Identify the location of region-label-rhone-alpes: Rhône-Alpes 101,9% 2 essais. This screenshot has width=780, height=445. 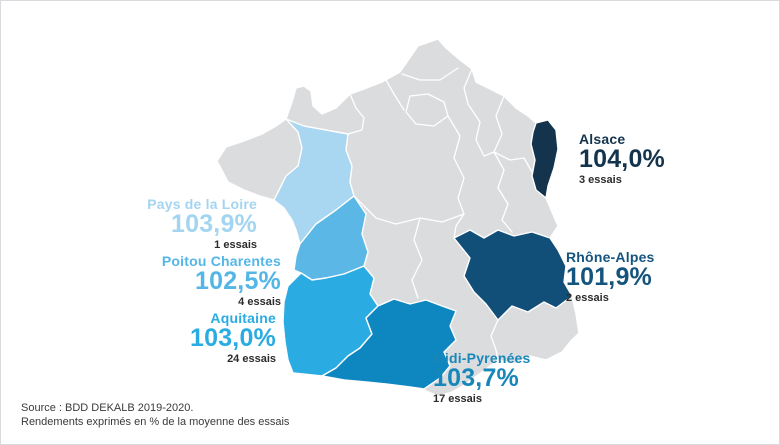
(610, 277).